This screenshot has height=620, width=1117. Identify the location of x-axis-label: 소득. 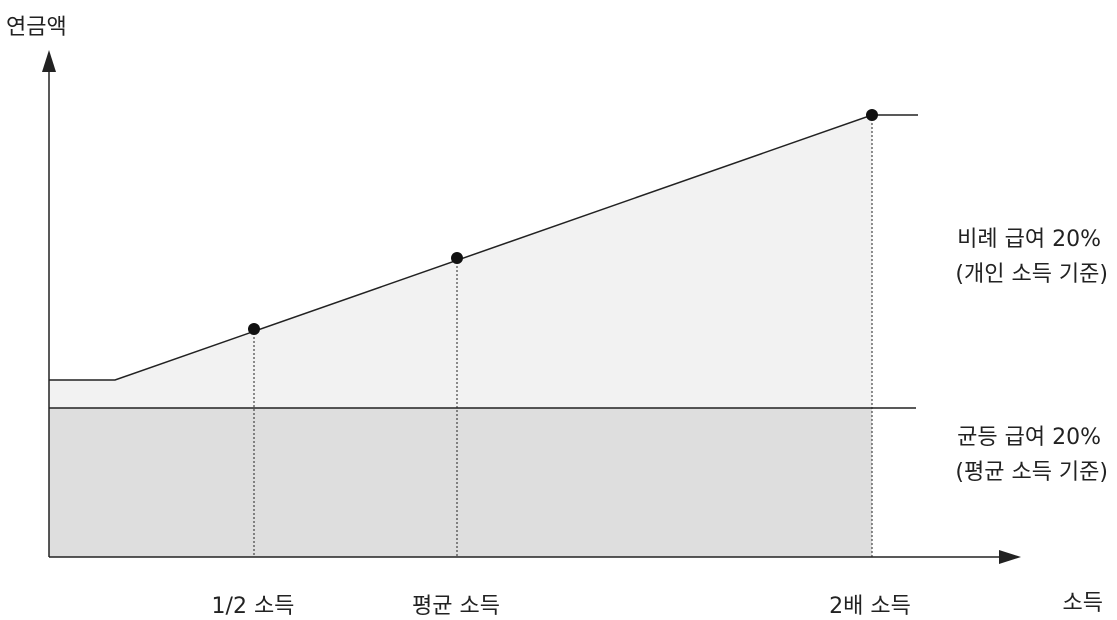
(1083, 603).